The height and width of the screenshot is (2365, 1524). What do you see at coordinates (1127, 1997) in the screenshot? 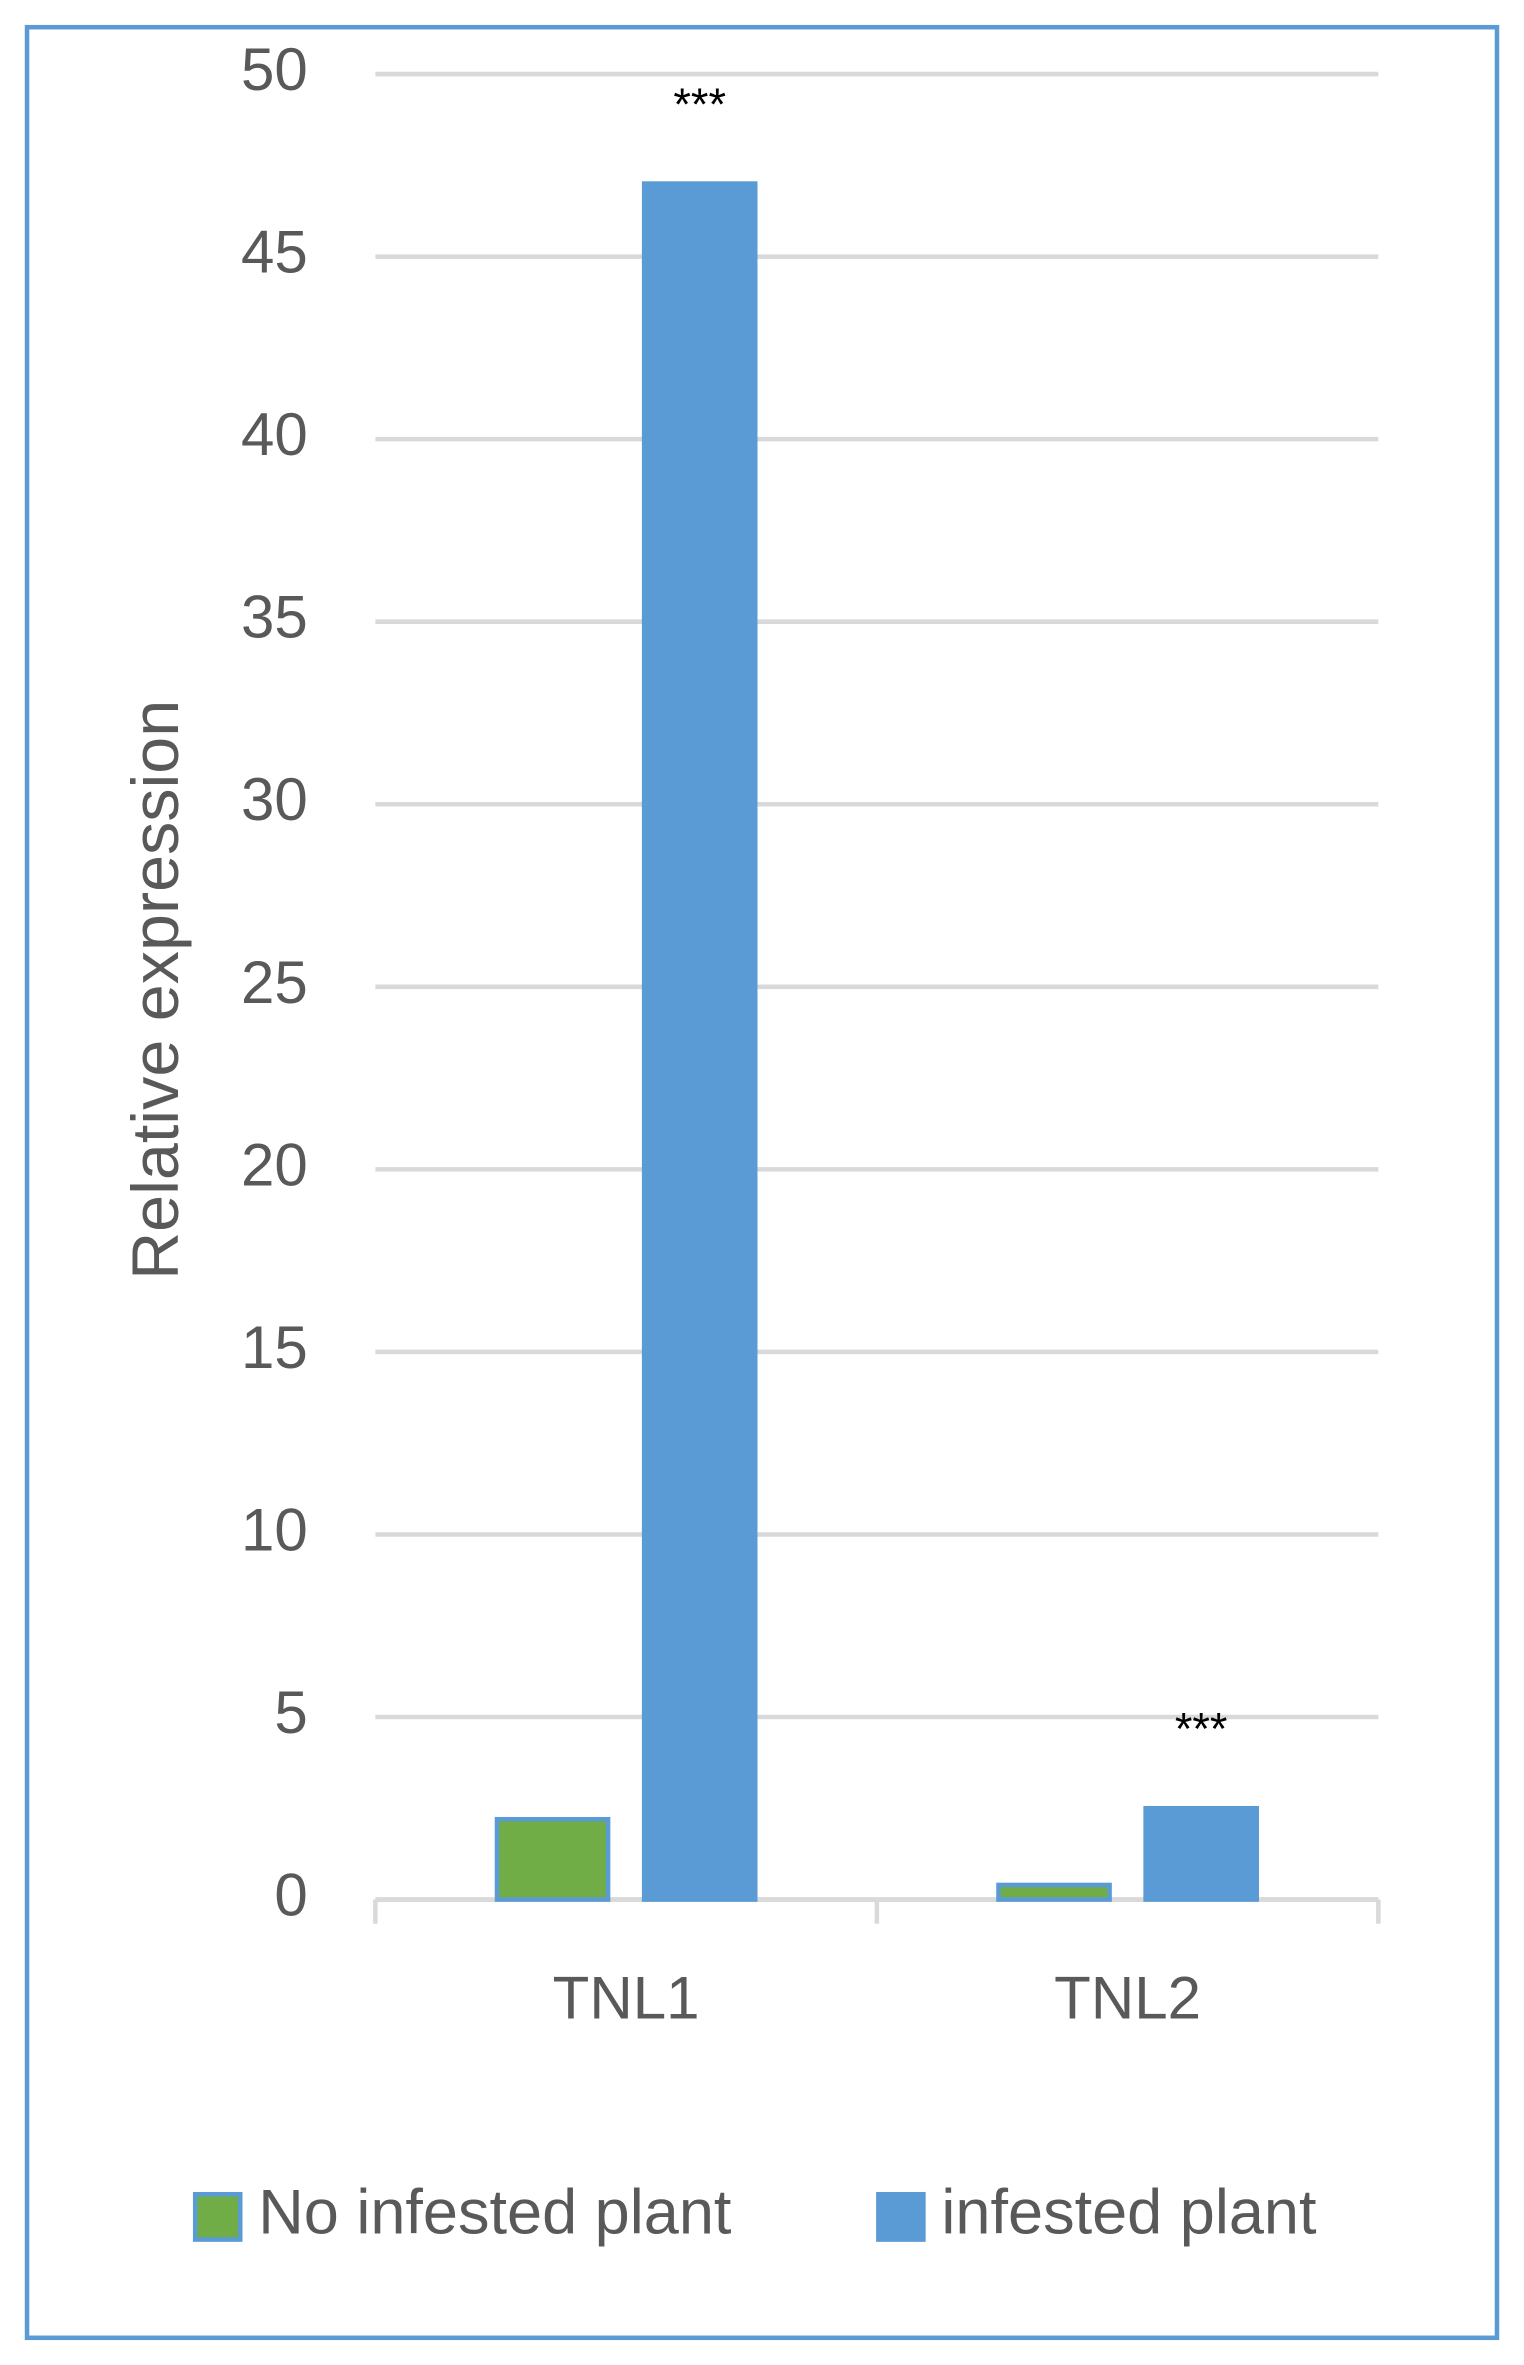
I see `x-tick-label: TNL2` at bounding box center [1127, 1997].